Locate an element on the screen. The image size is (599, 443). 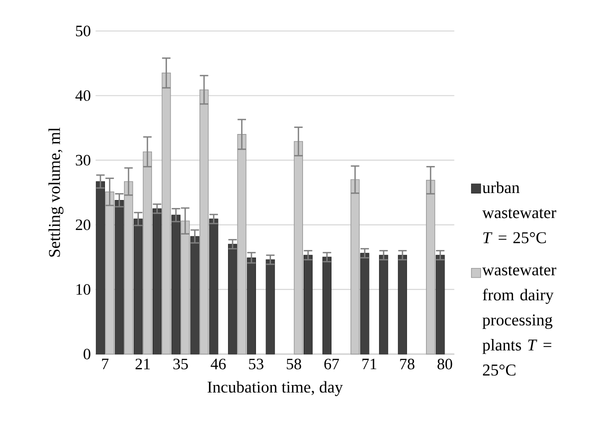
x-axis-title: Incubation time, day is located at coordinates (275, 388).